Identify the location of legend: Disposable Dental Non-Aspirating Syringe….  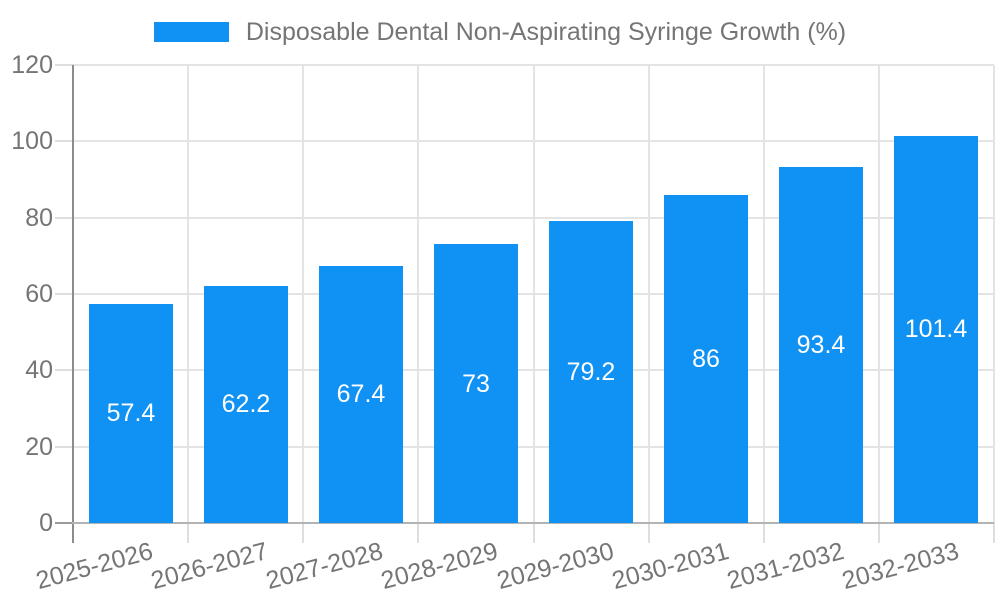
(500, 32).